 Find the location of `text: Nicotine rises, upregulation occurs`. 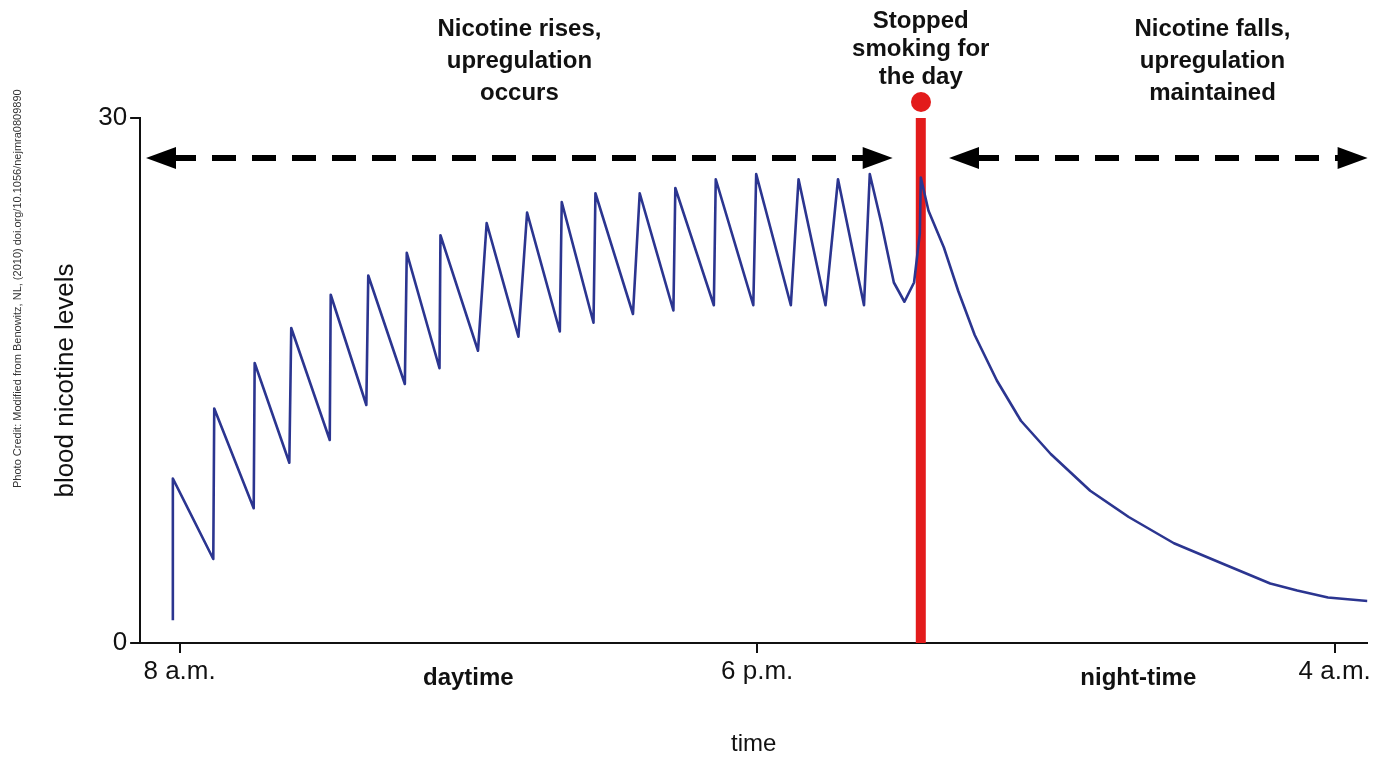

text: Nicotine rises, upregulation occurs is located at coordinates (519, 60).